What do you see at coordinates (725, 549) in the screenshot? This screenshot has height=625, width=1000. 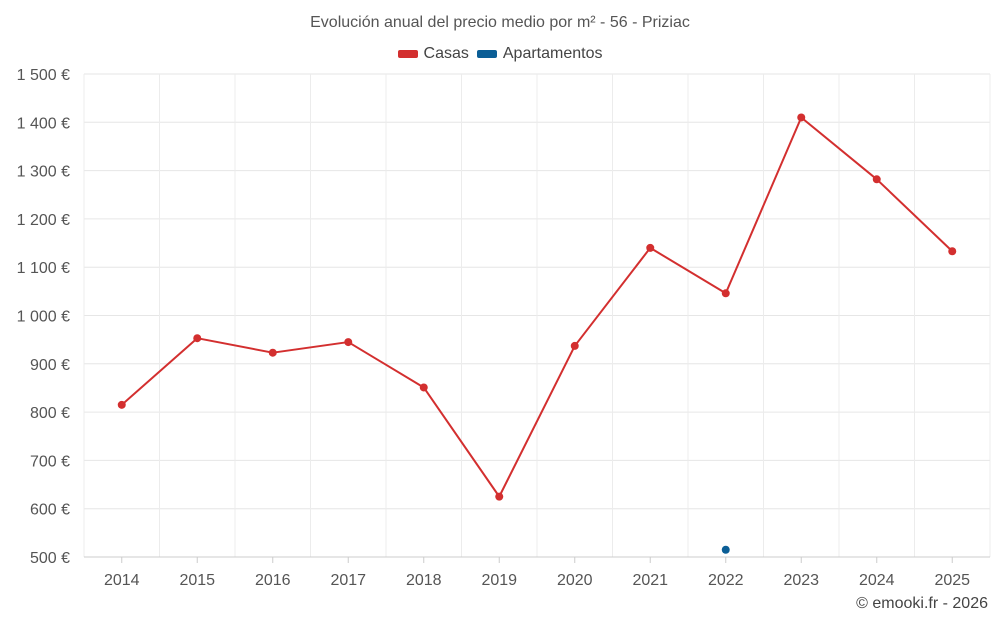 I see `data-point-apartamentos` at bounding box center [725, 549].